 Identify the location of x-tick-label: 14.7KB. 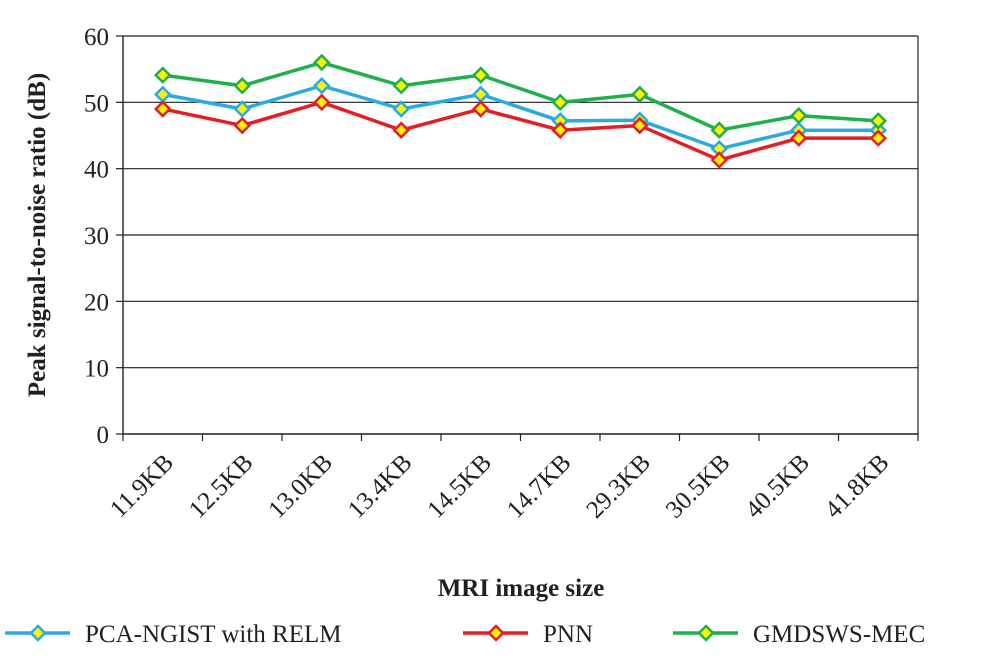
(539, 486).